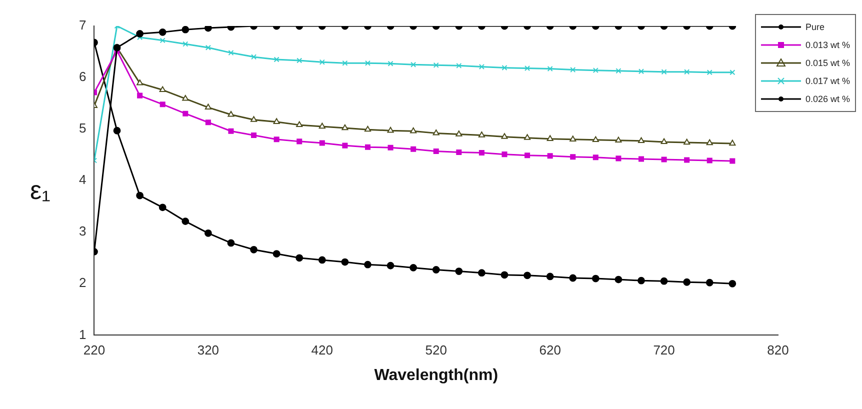 The width and height of the screenshot is (862, 409). Describe the element at coordinates (664, 350) in the screenshot. I see `x-tick-label: 720` at that location.